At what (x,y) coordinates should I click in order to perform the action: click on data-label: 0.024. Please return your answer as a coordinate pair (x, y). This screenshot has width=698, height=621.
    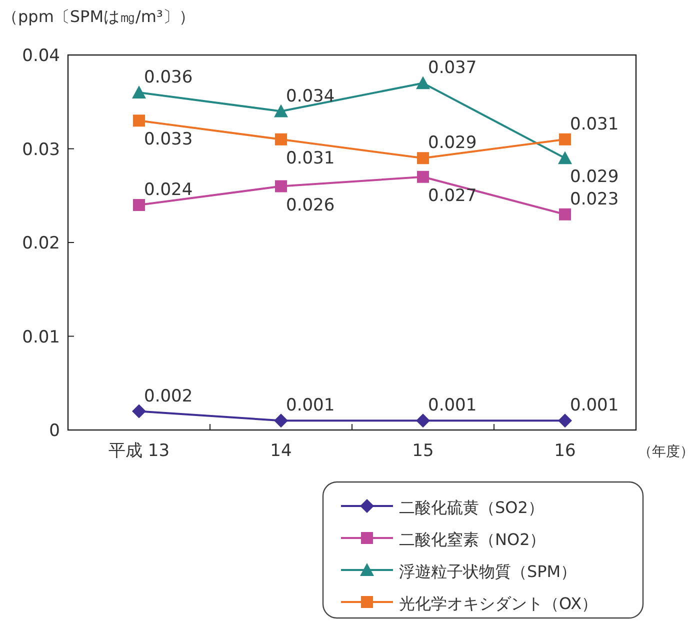
    Looking at the image, I should click on (168, 190).